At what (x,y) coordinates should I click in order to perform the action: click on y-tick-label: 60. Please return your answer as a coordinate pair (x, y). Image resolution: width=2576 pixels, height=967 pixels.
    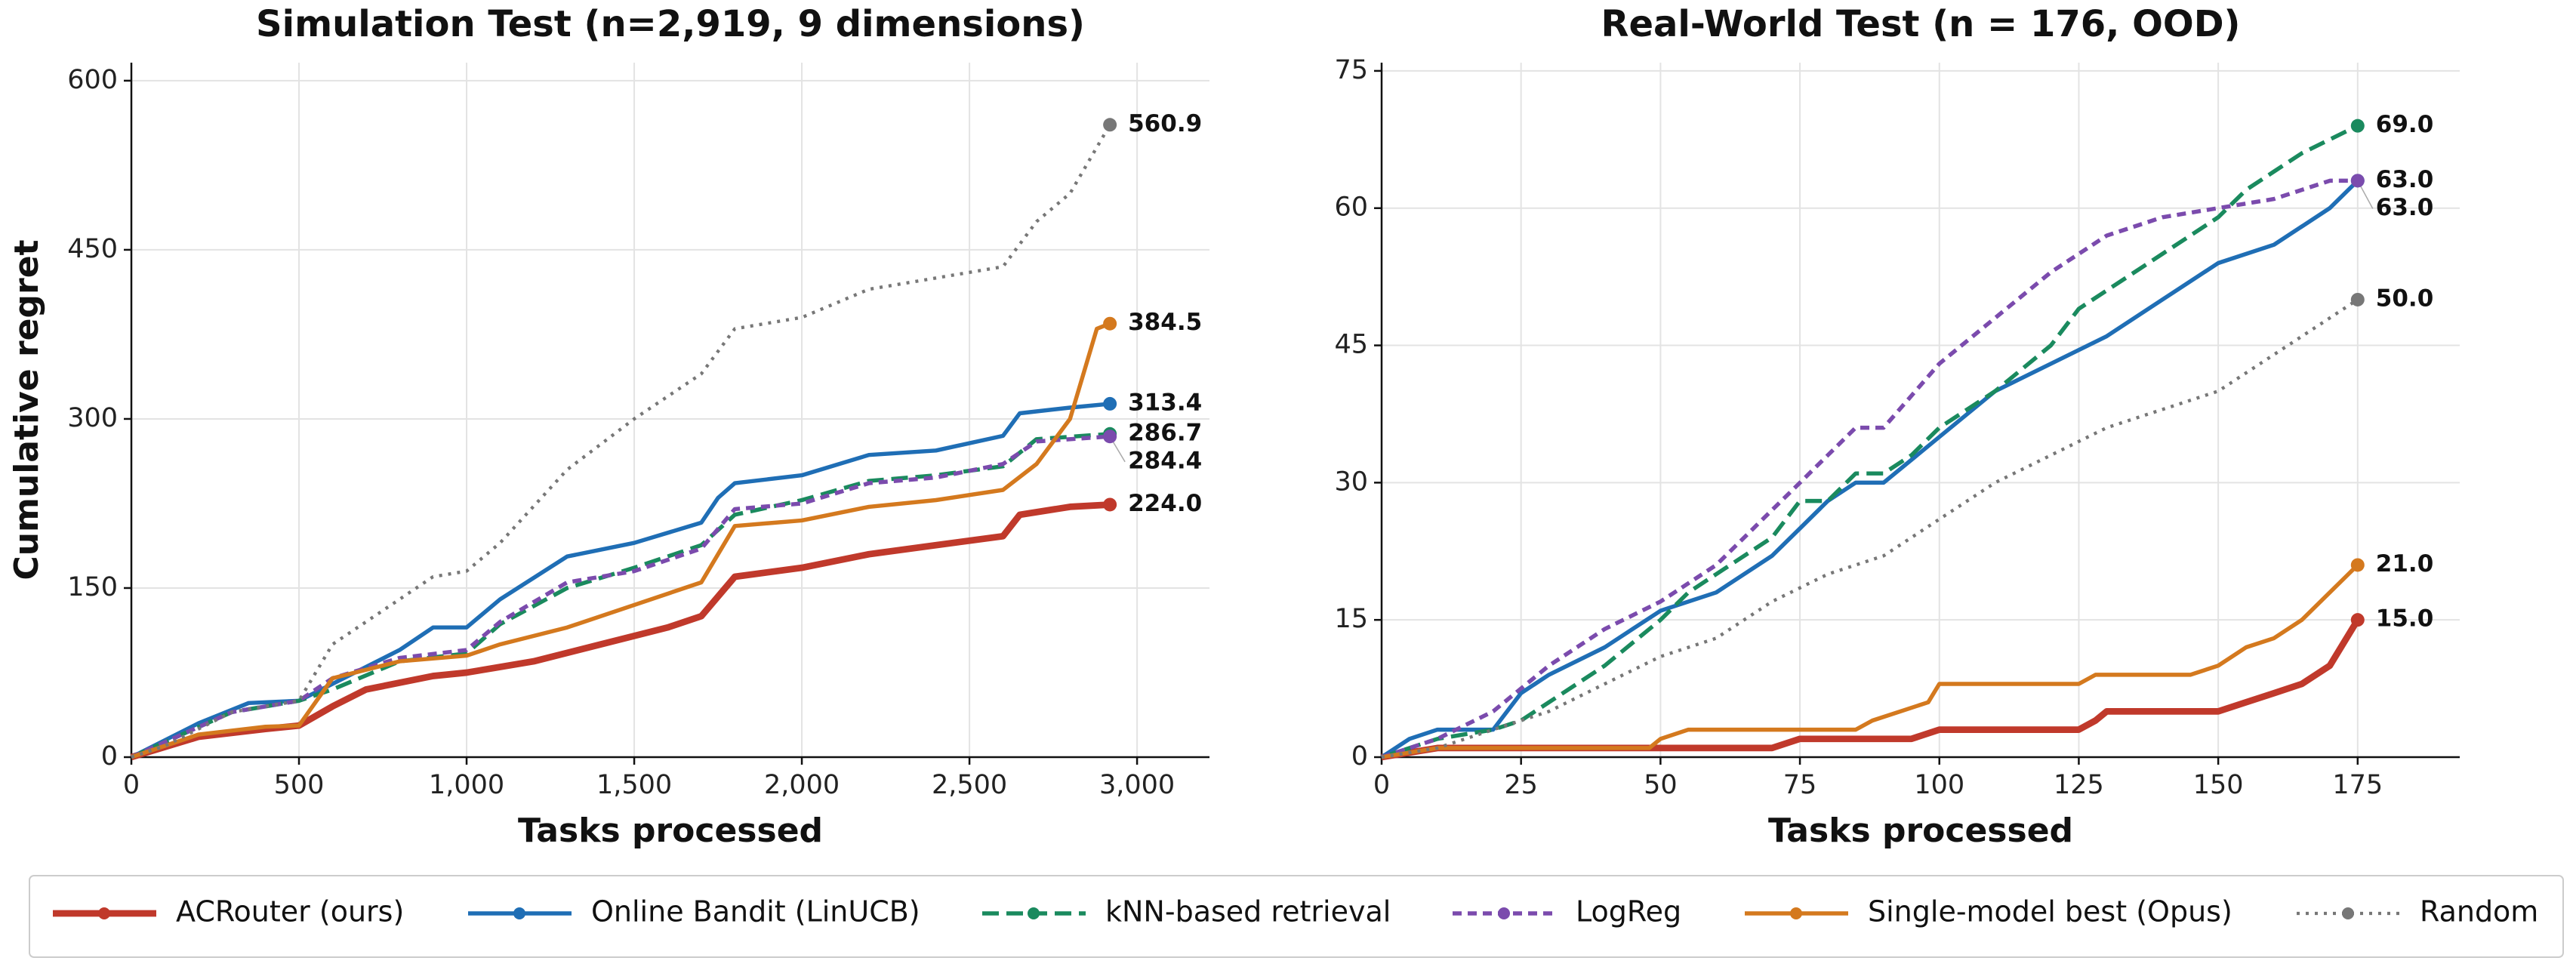
    Looking at the image, I should click on (1351, 207).